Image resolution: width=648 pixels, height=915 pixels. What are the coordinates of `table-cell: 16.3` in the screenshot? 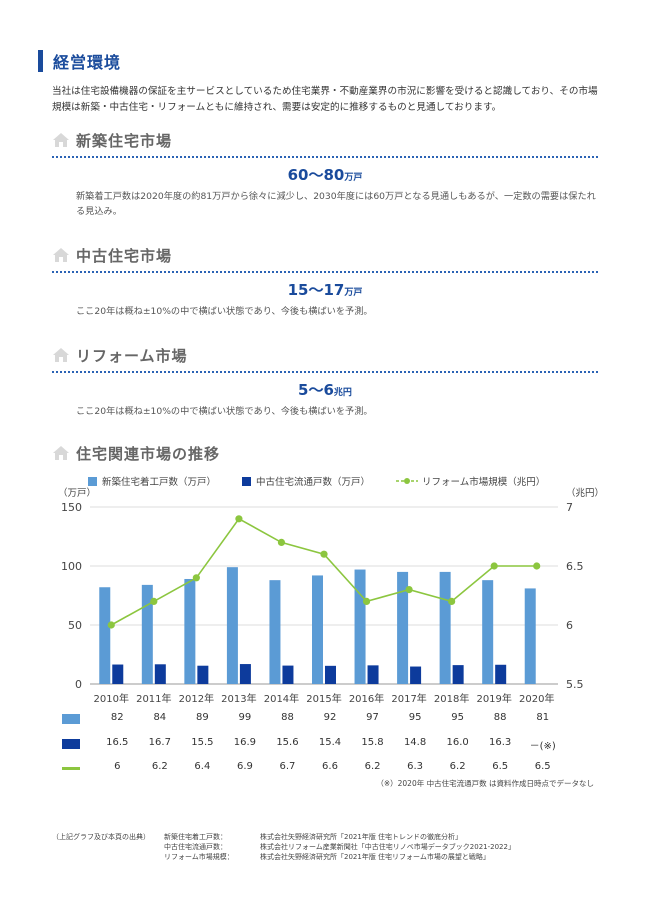 It's located at (500, 742).